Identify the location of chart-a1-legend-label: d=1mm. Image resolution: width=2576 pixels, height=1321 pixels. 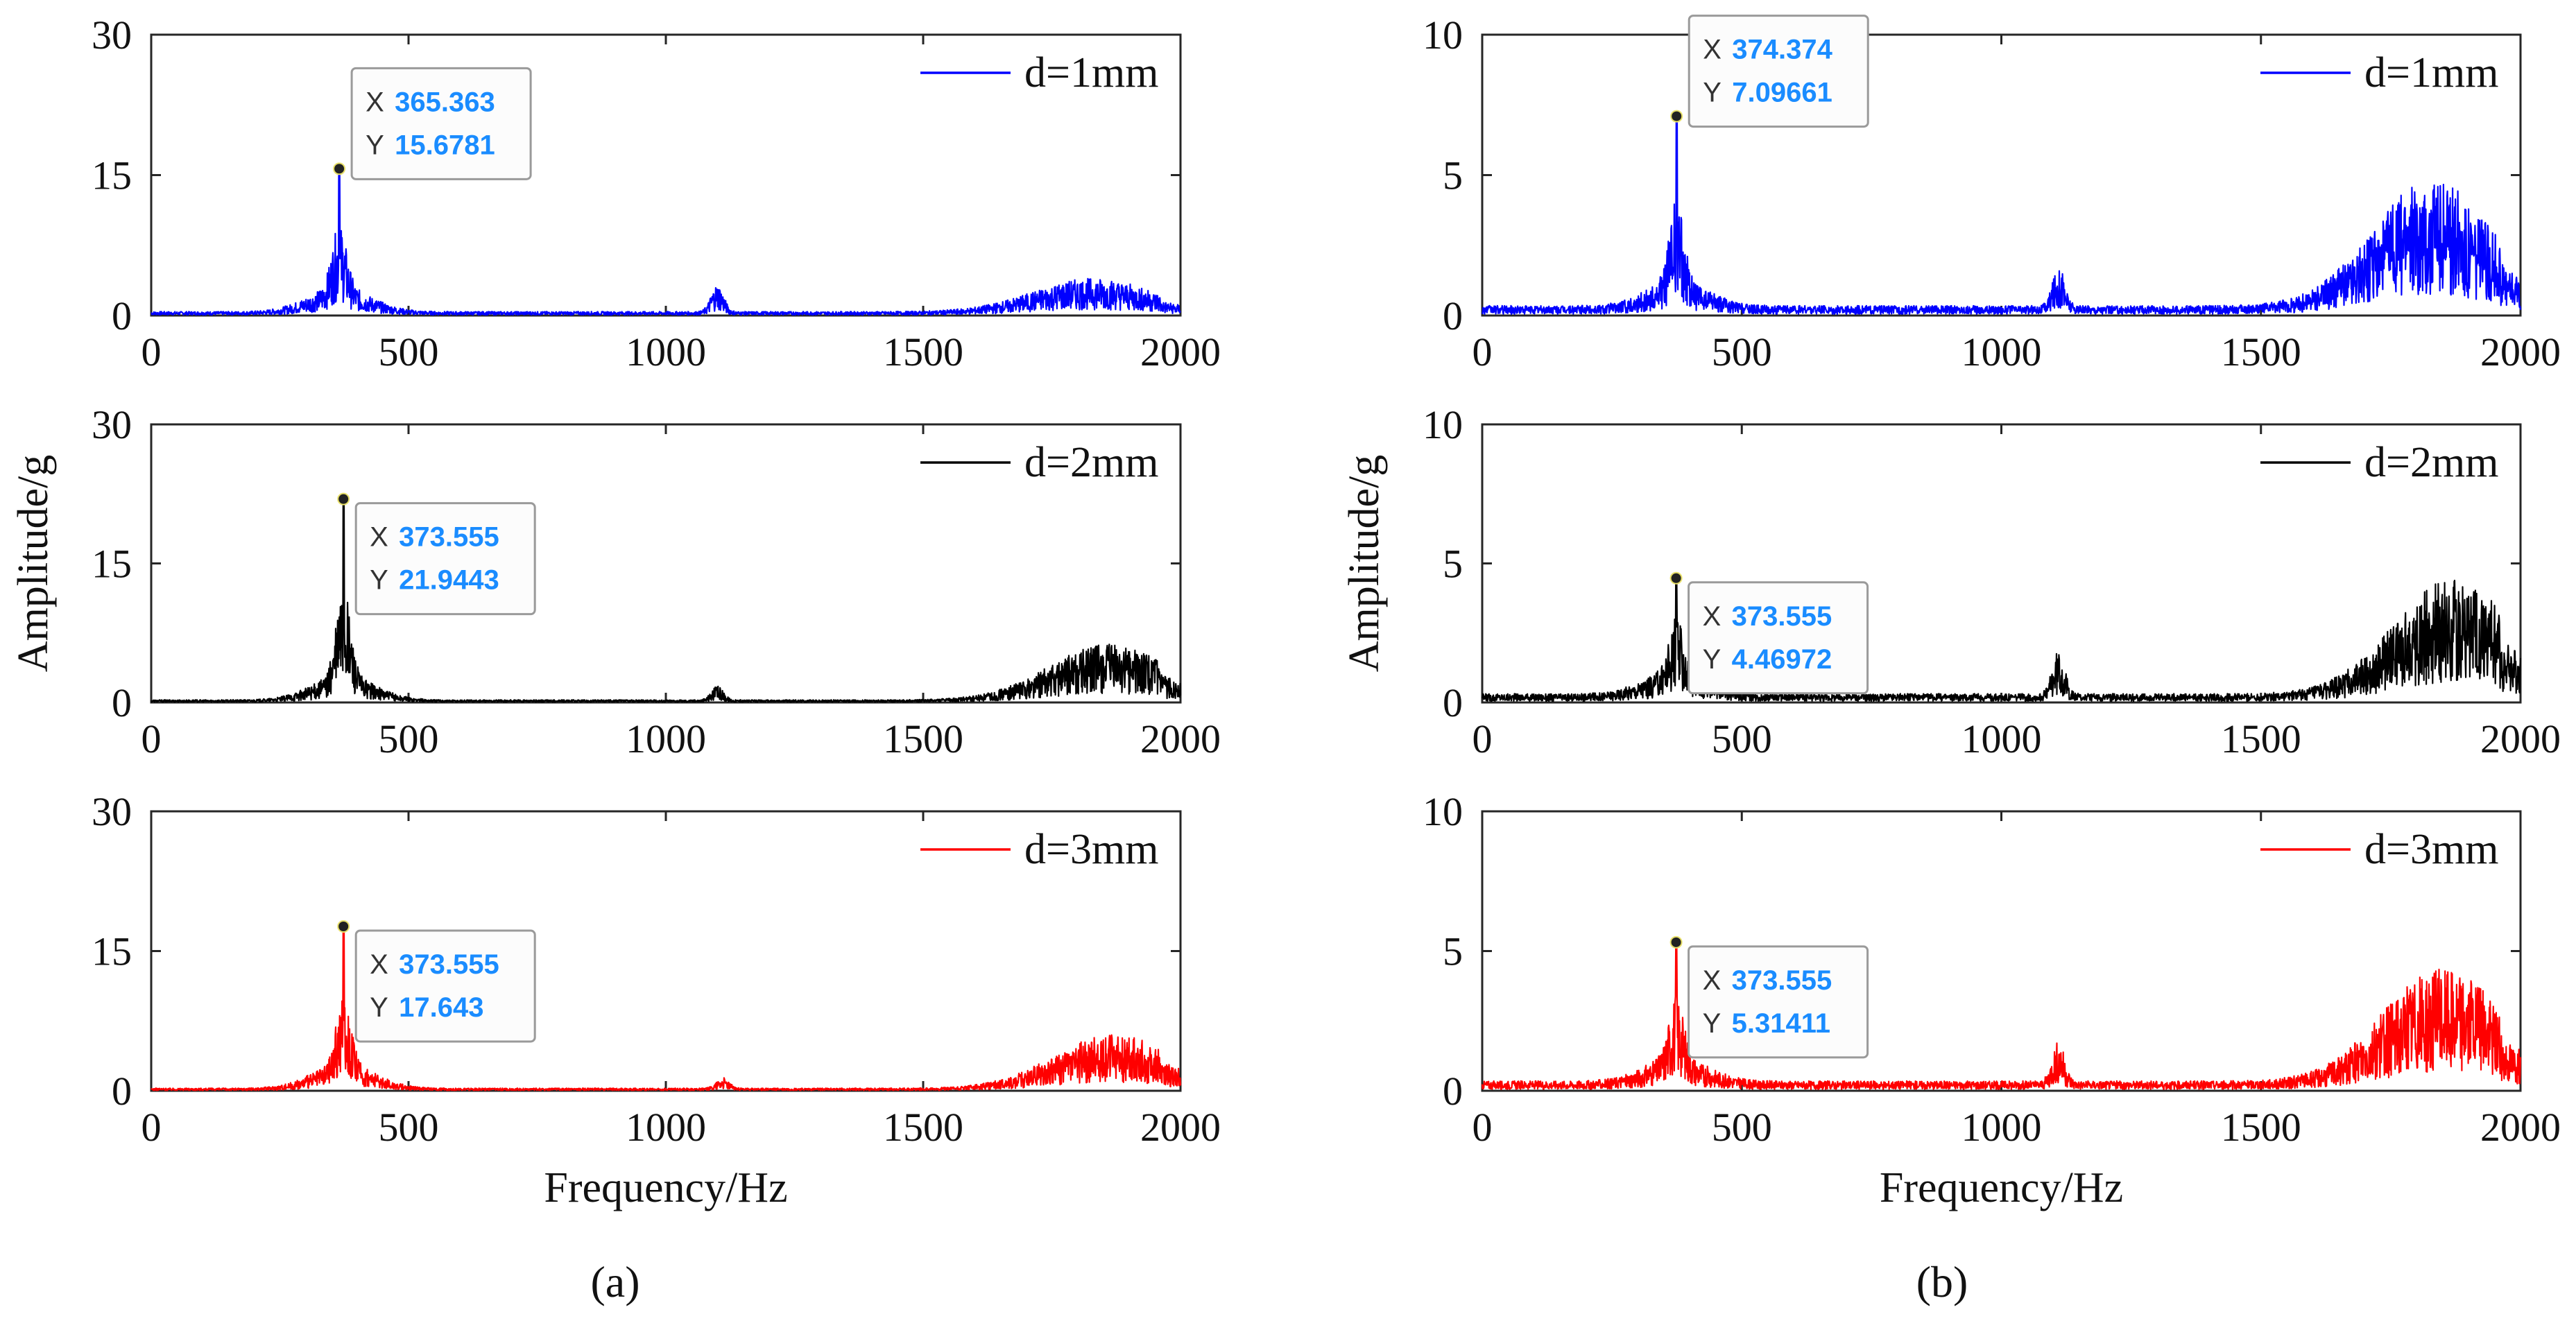
(1091, 72).